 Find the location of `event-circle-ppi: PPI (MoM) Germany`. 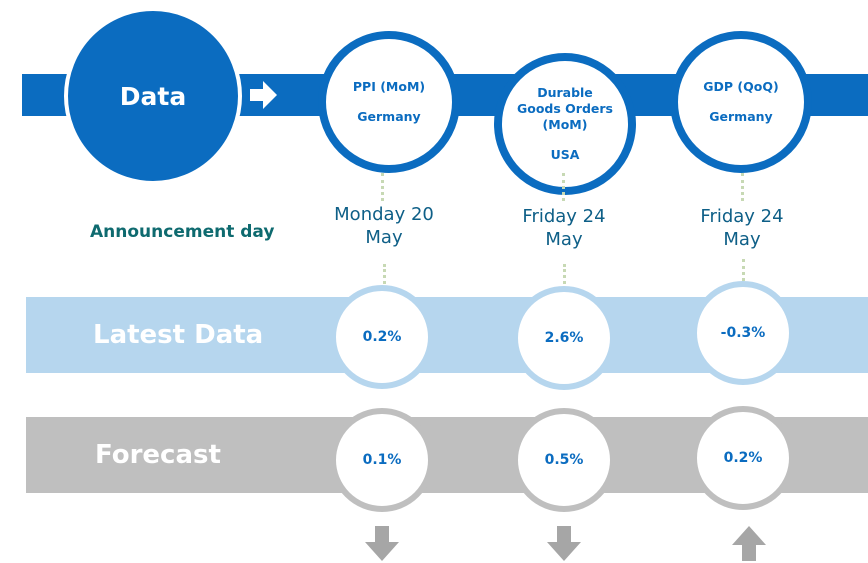

event-circle-ppi: PPI (MoM) Germany is located at coordinates (389, 102).